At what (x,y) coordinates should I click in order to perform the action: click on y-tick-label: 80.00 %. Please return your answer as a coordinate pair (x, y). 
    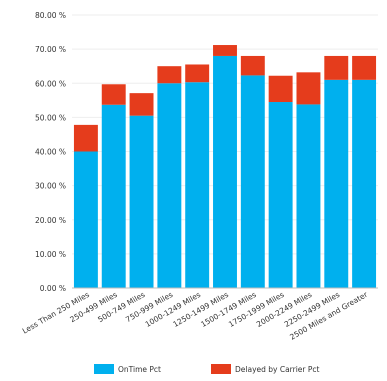
    Looking at the image, I should click on (50, 15).